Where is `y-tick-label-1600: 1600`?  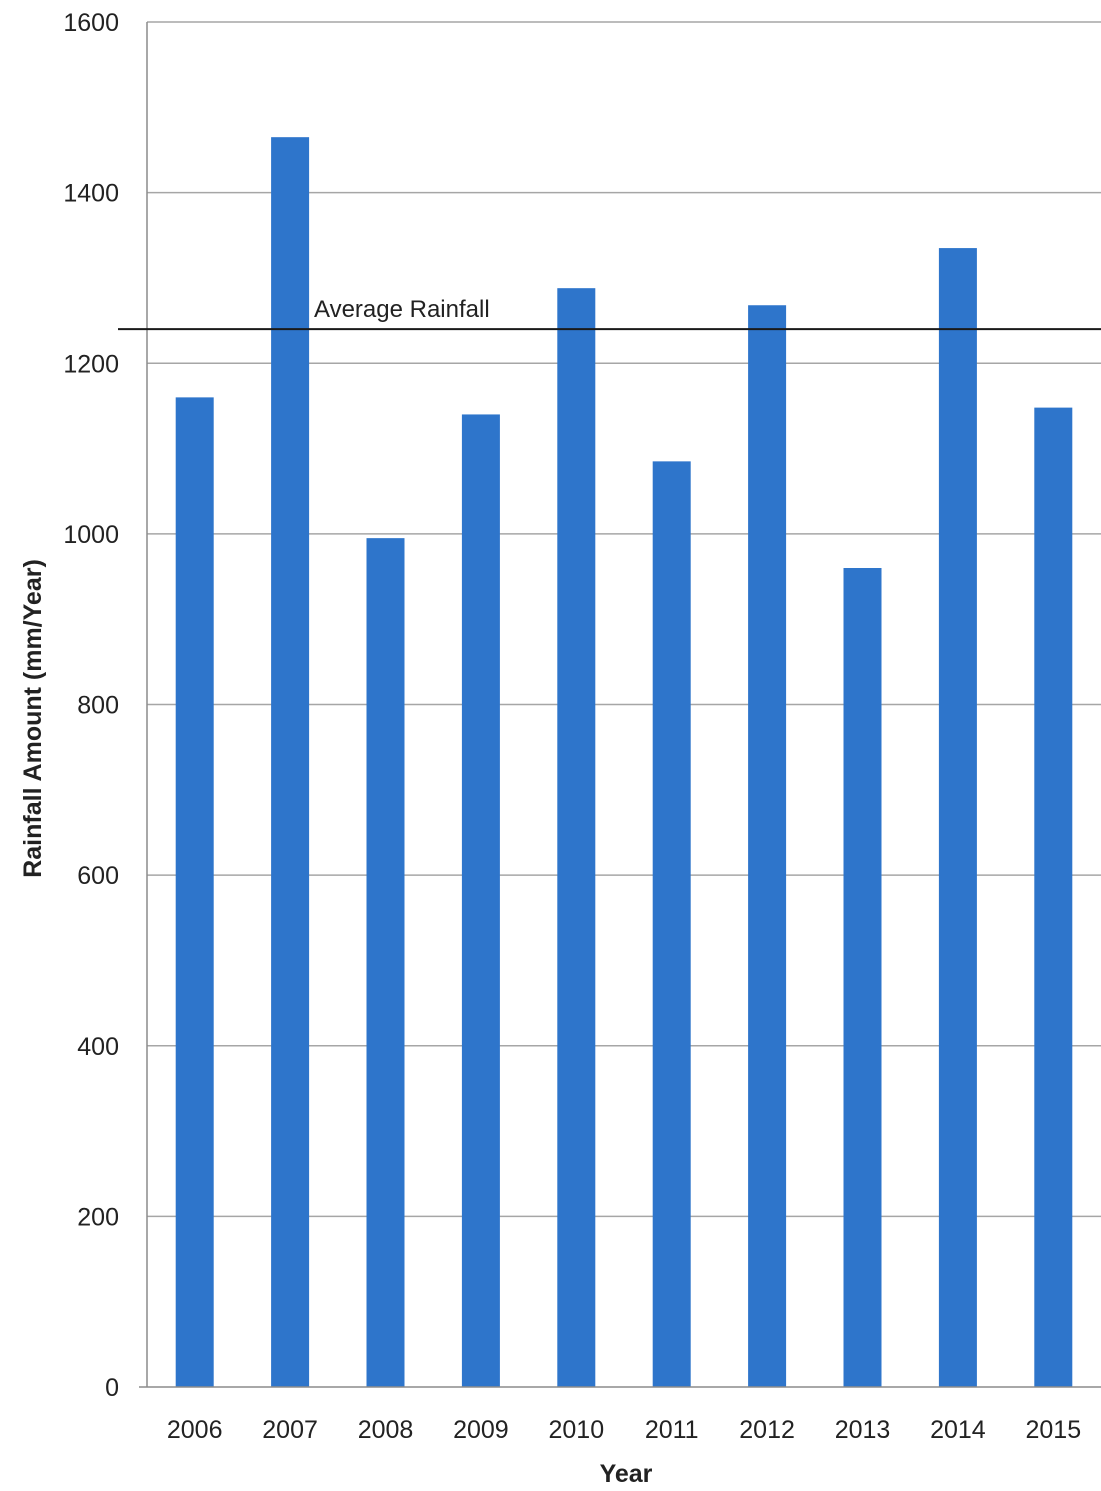
y-tick-label-1600: 1600 is located at coordinates (91, 23).